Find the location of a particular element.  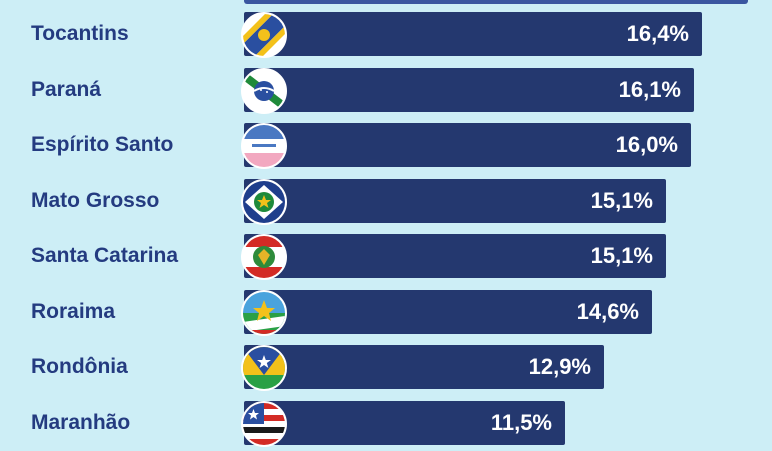

category-label: Paraná is located at coordinates (66, 89).